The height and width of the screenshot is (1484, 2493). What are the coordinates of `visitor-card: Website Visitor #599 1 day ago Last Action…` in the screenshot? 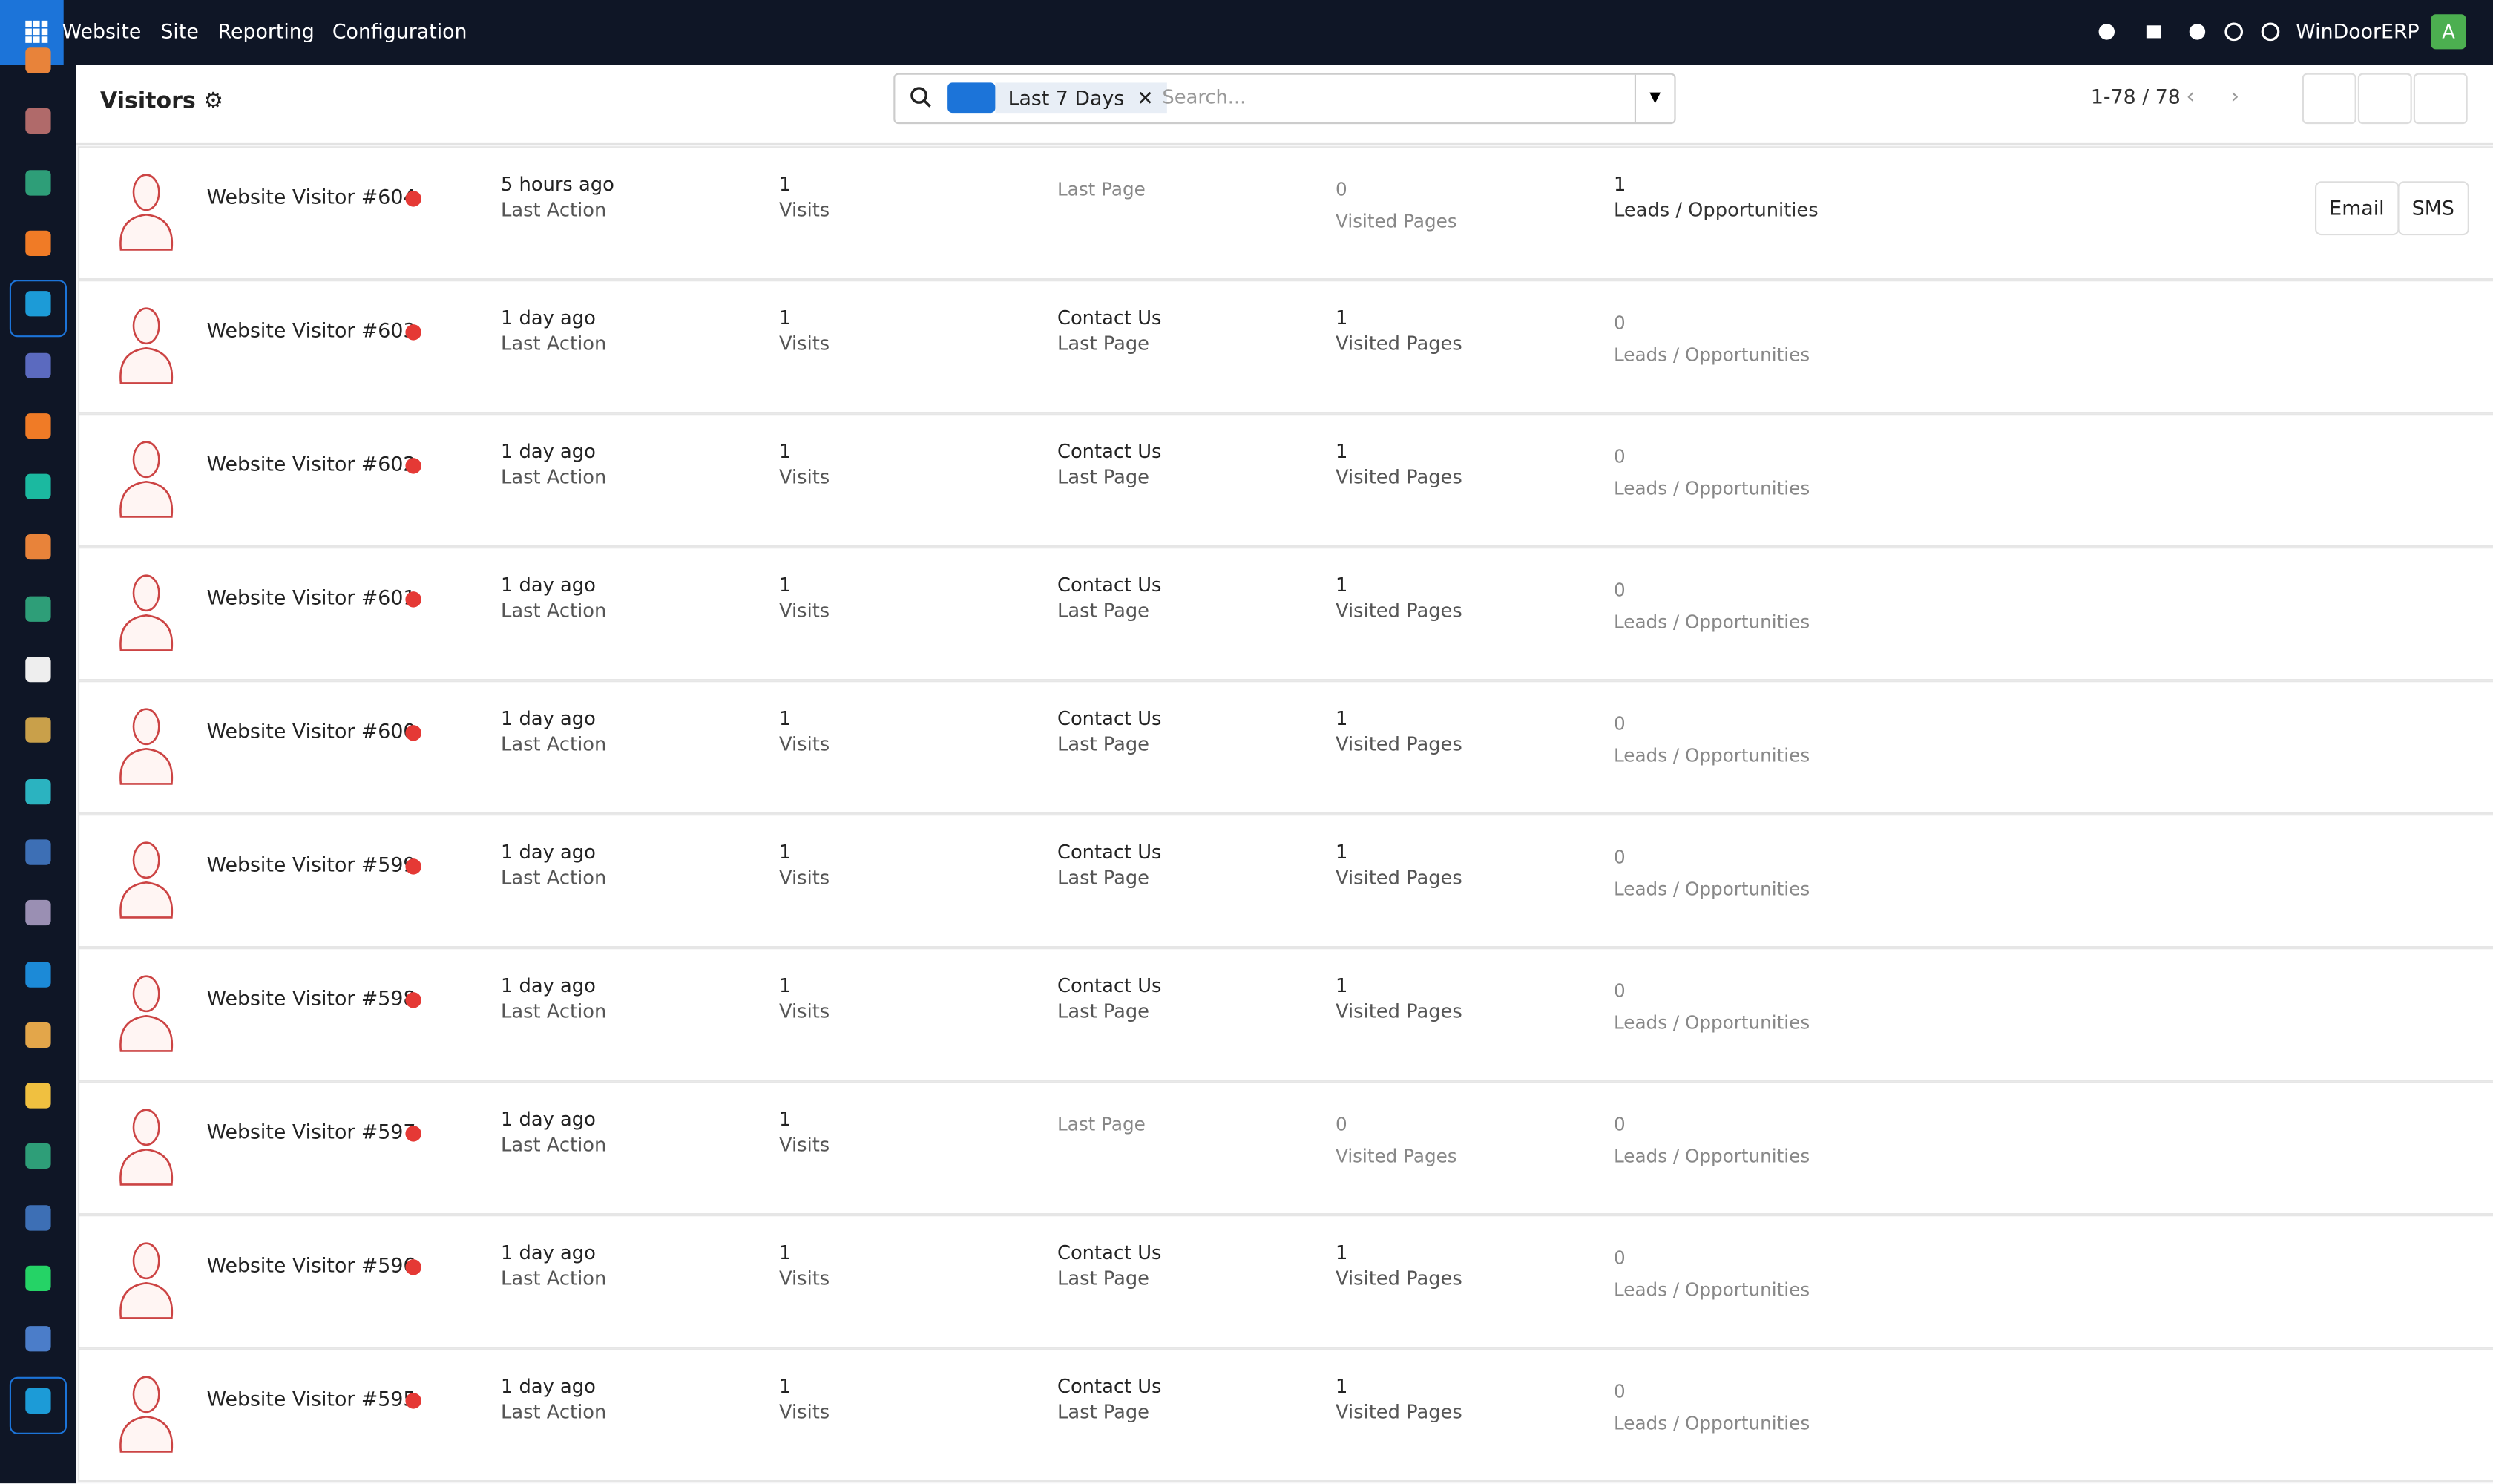 It's located at (1285, 881).